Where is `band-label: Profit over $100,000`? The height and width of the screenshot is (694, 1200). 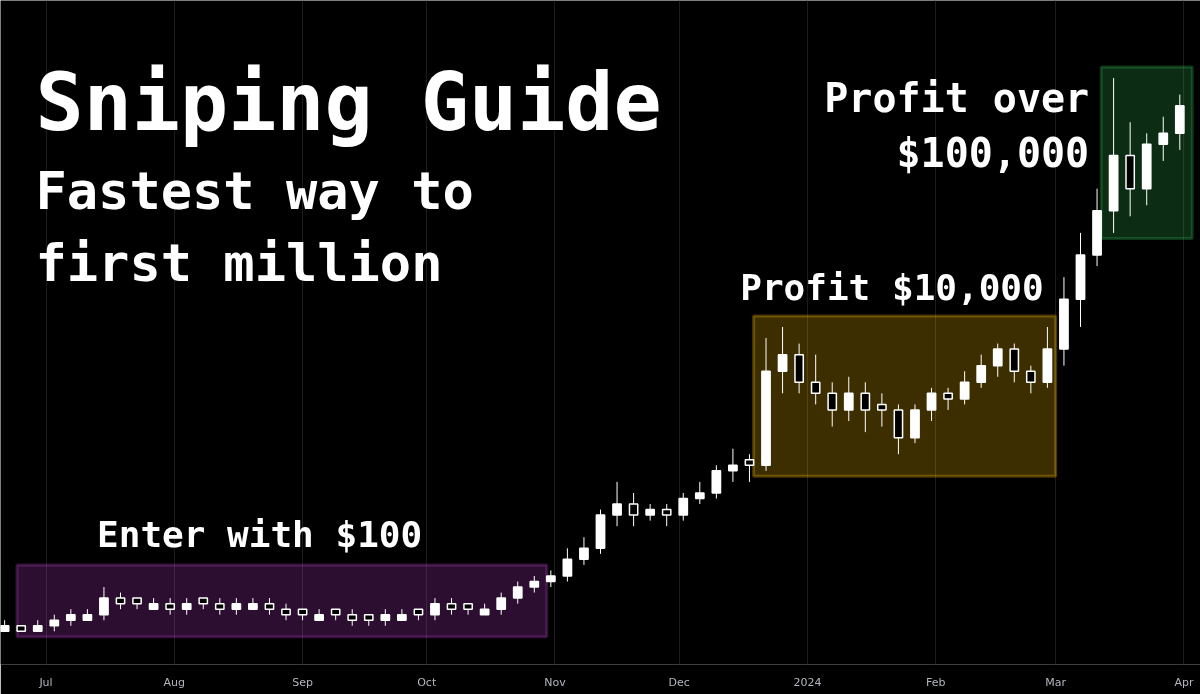 band-label: Profit over $100,000 is located at coordinates (957, 125).